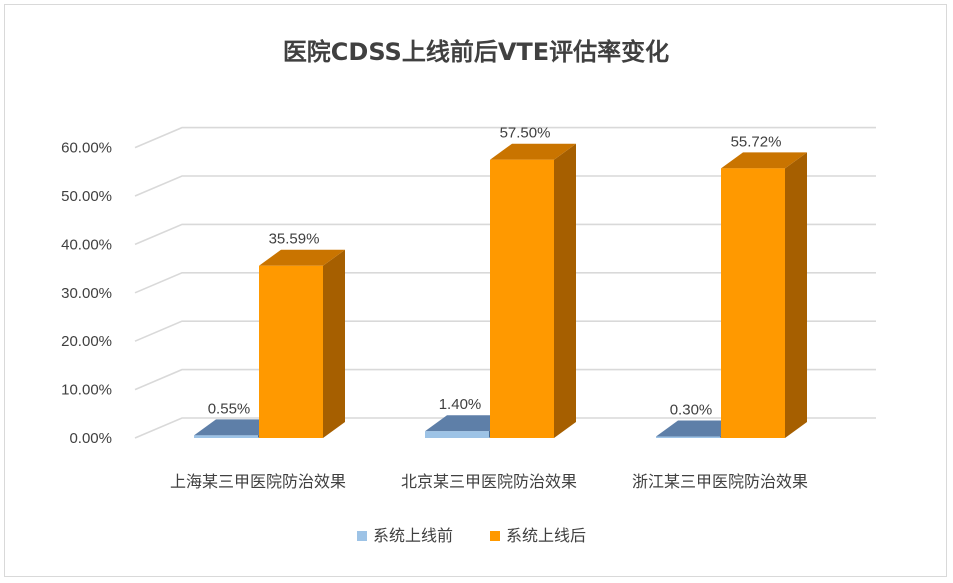 The height and width of the screenshot is (583, 953). I want to click on data-label: 35.59%, so click(294, 239).